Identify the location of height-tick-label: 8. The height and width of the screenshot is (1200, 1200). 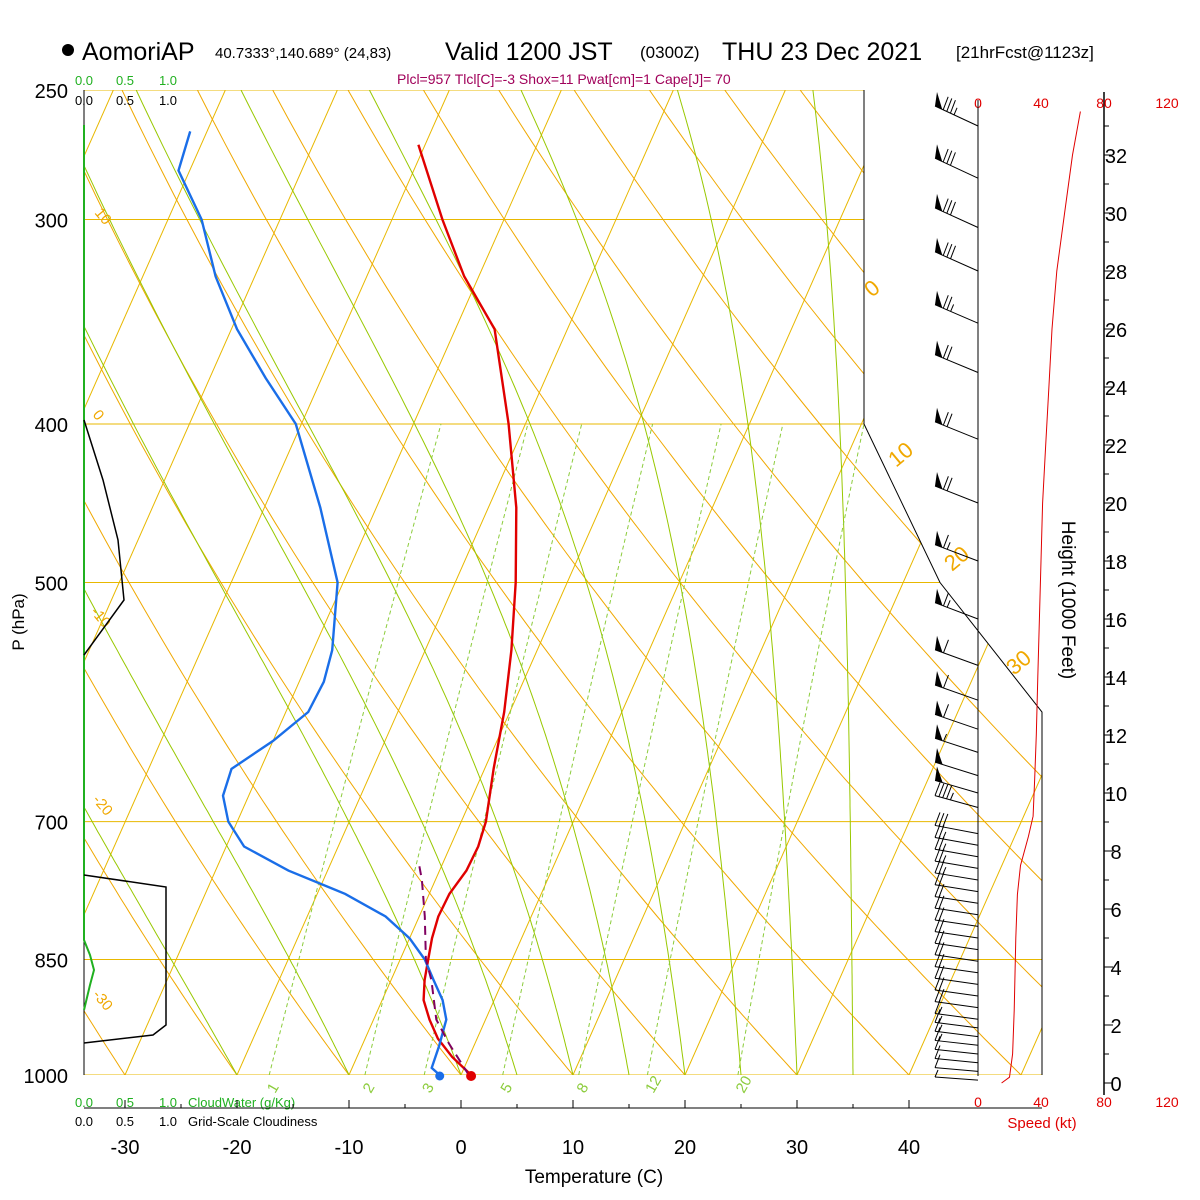
(1115, 853).